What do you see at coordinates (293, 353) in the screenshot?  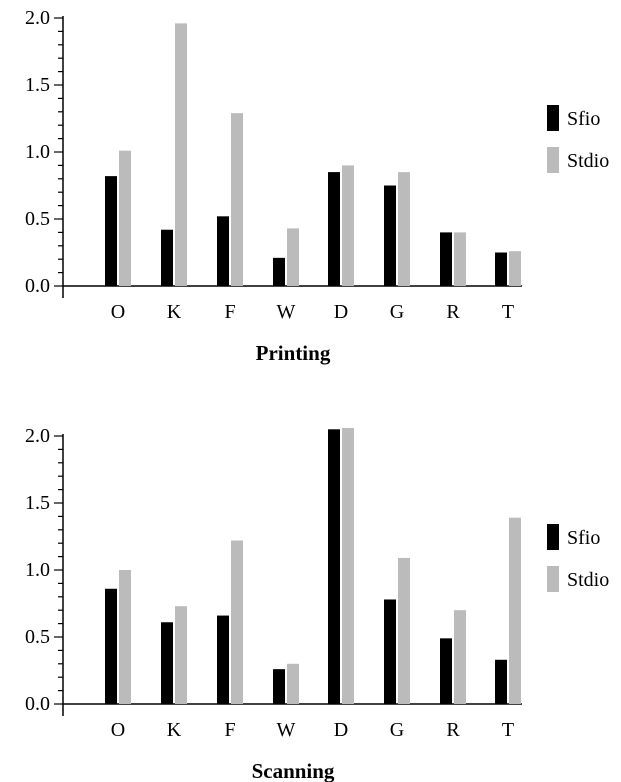 I see `chart-title: Printing` at bounding box center [293, 353].